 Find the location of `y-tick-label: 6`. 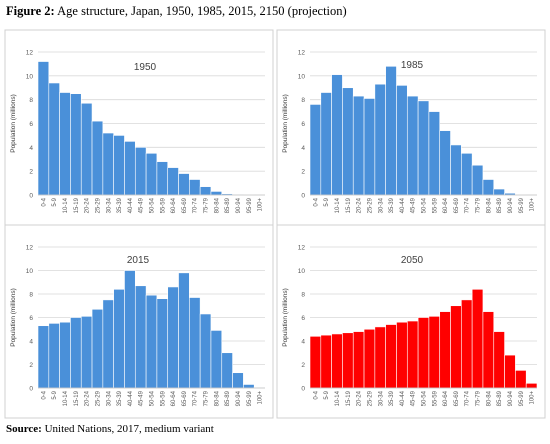

y-tick-label: 6 is located at coordinates (31, 318).